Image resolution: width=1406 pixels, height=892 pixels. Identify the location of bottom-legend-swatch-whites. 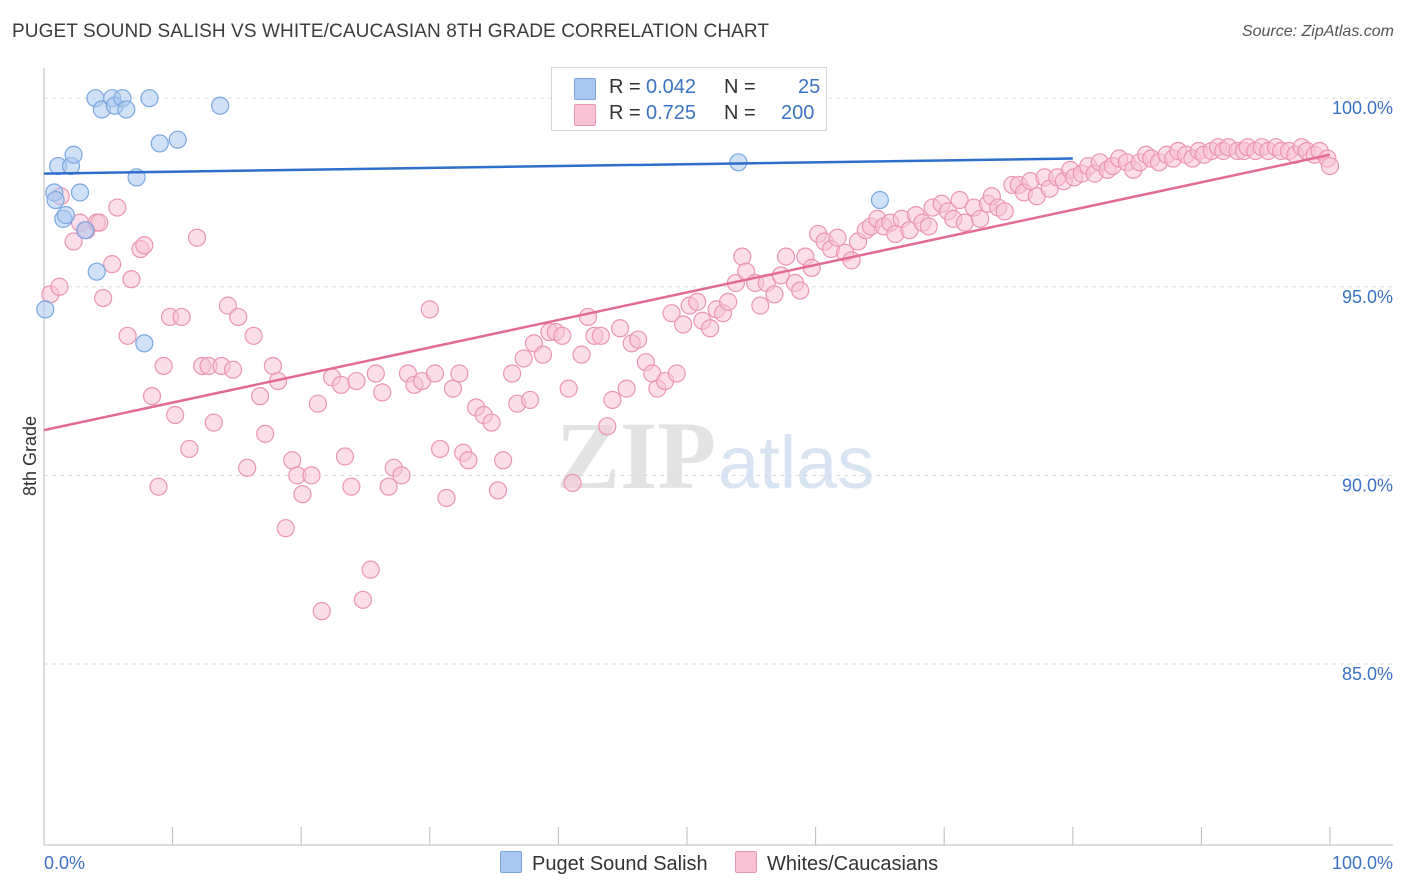
(746, 862).